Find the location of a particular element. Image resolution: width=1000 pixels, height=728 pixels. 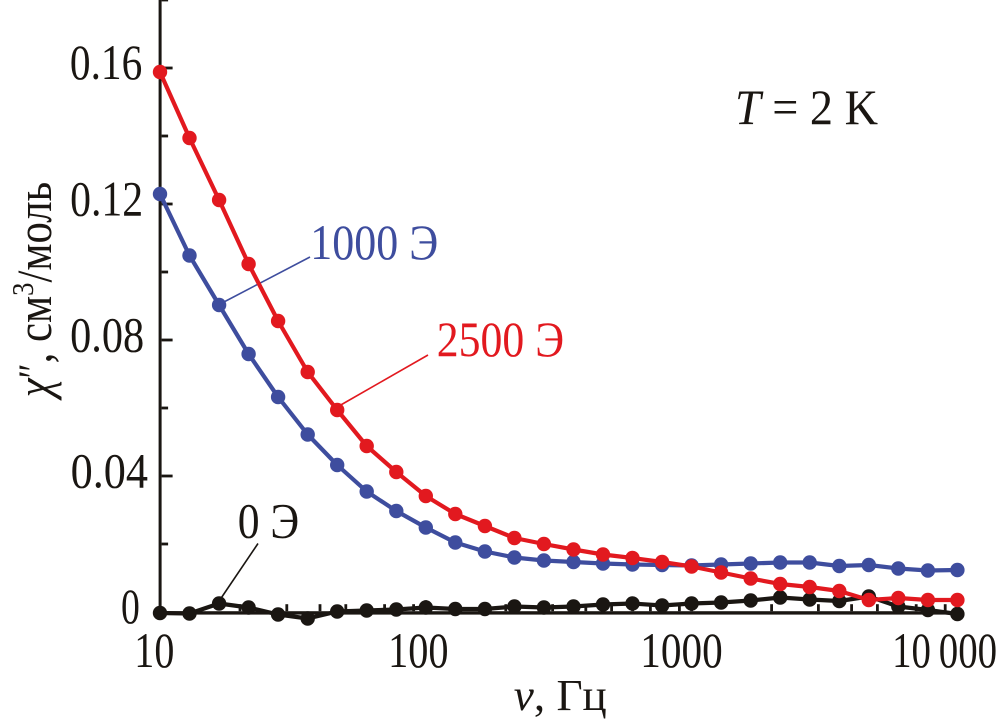

svg-text: 100 is located at coordinates (418, 650).